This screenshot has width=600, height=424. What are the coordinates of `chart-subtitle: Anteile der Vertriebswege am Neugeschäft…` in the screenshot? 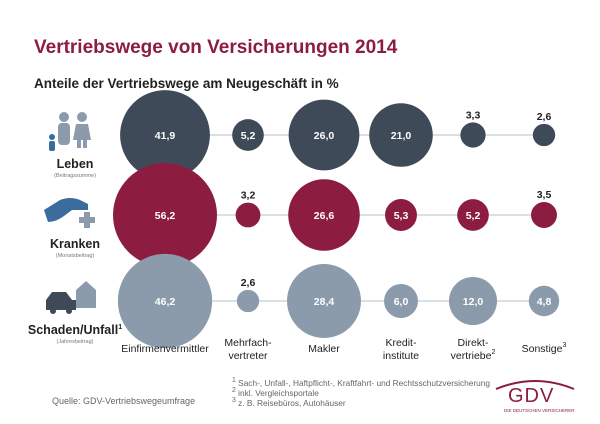 It's located at (186, 83).